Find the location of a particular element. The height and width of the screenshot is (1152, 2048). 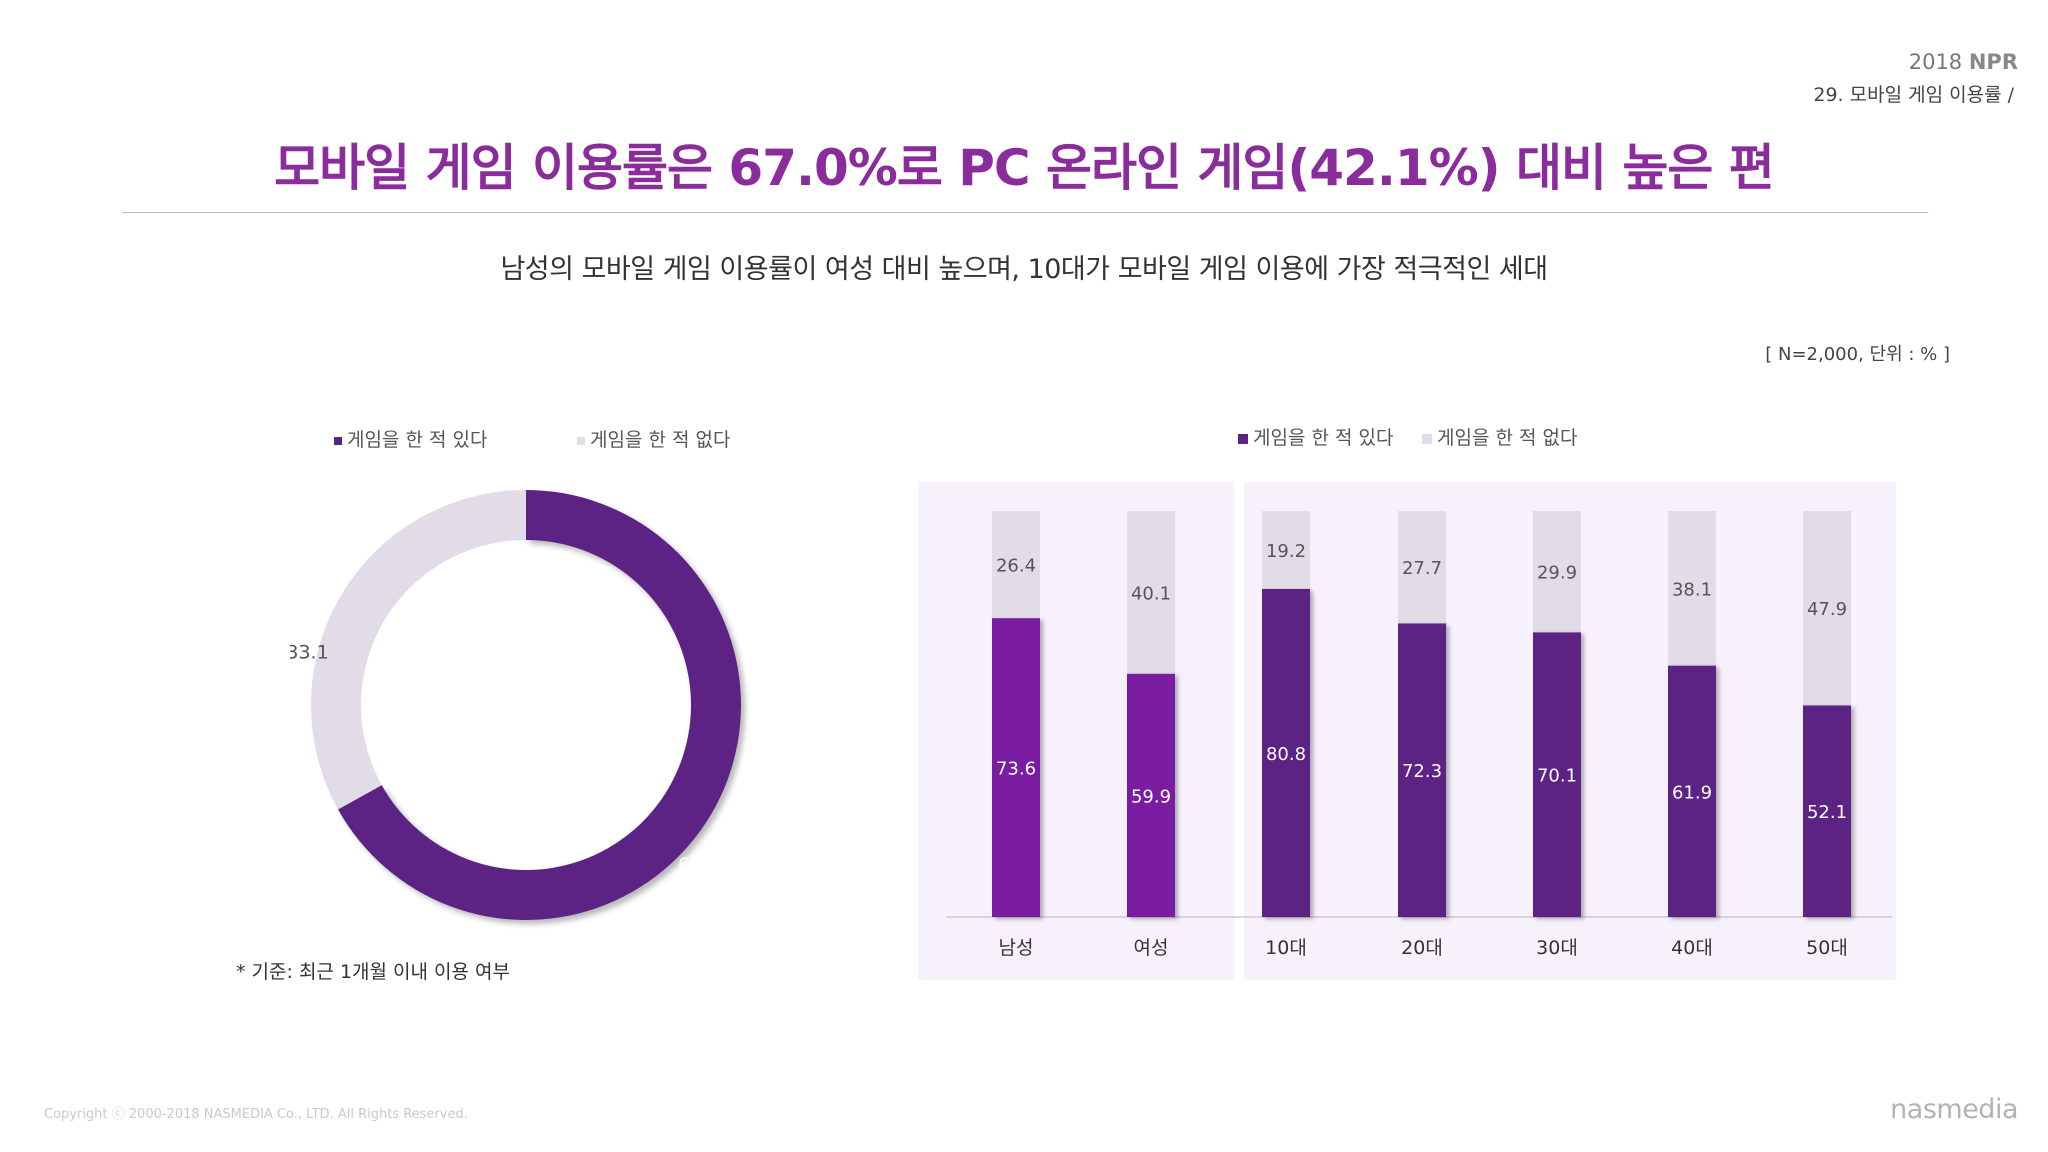

donut-slice-not-played is located at coordinates (418, 650).